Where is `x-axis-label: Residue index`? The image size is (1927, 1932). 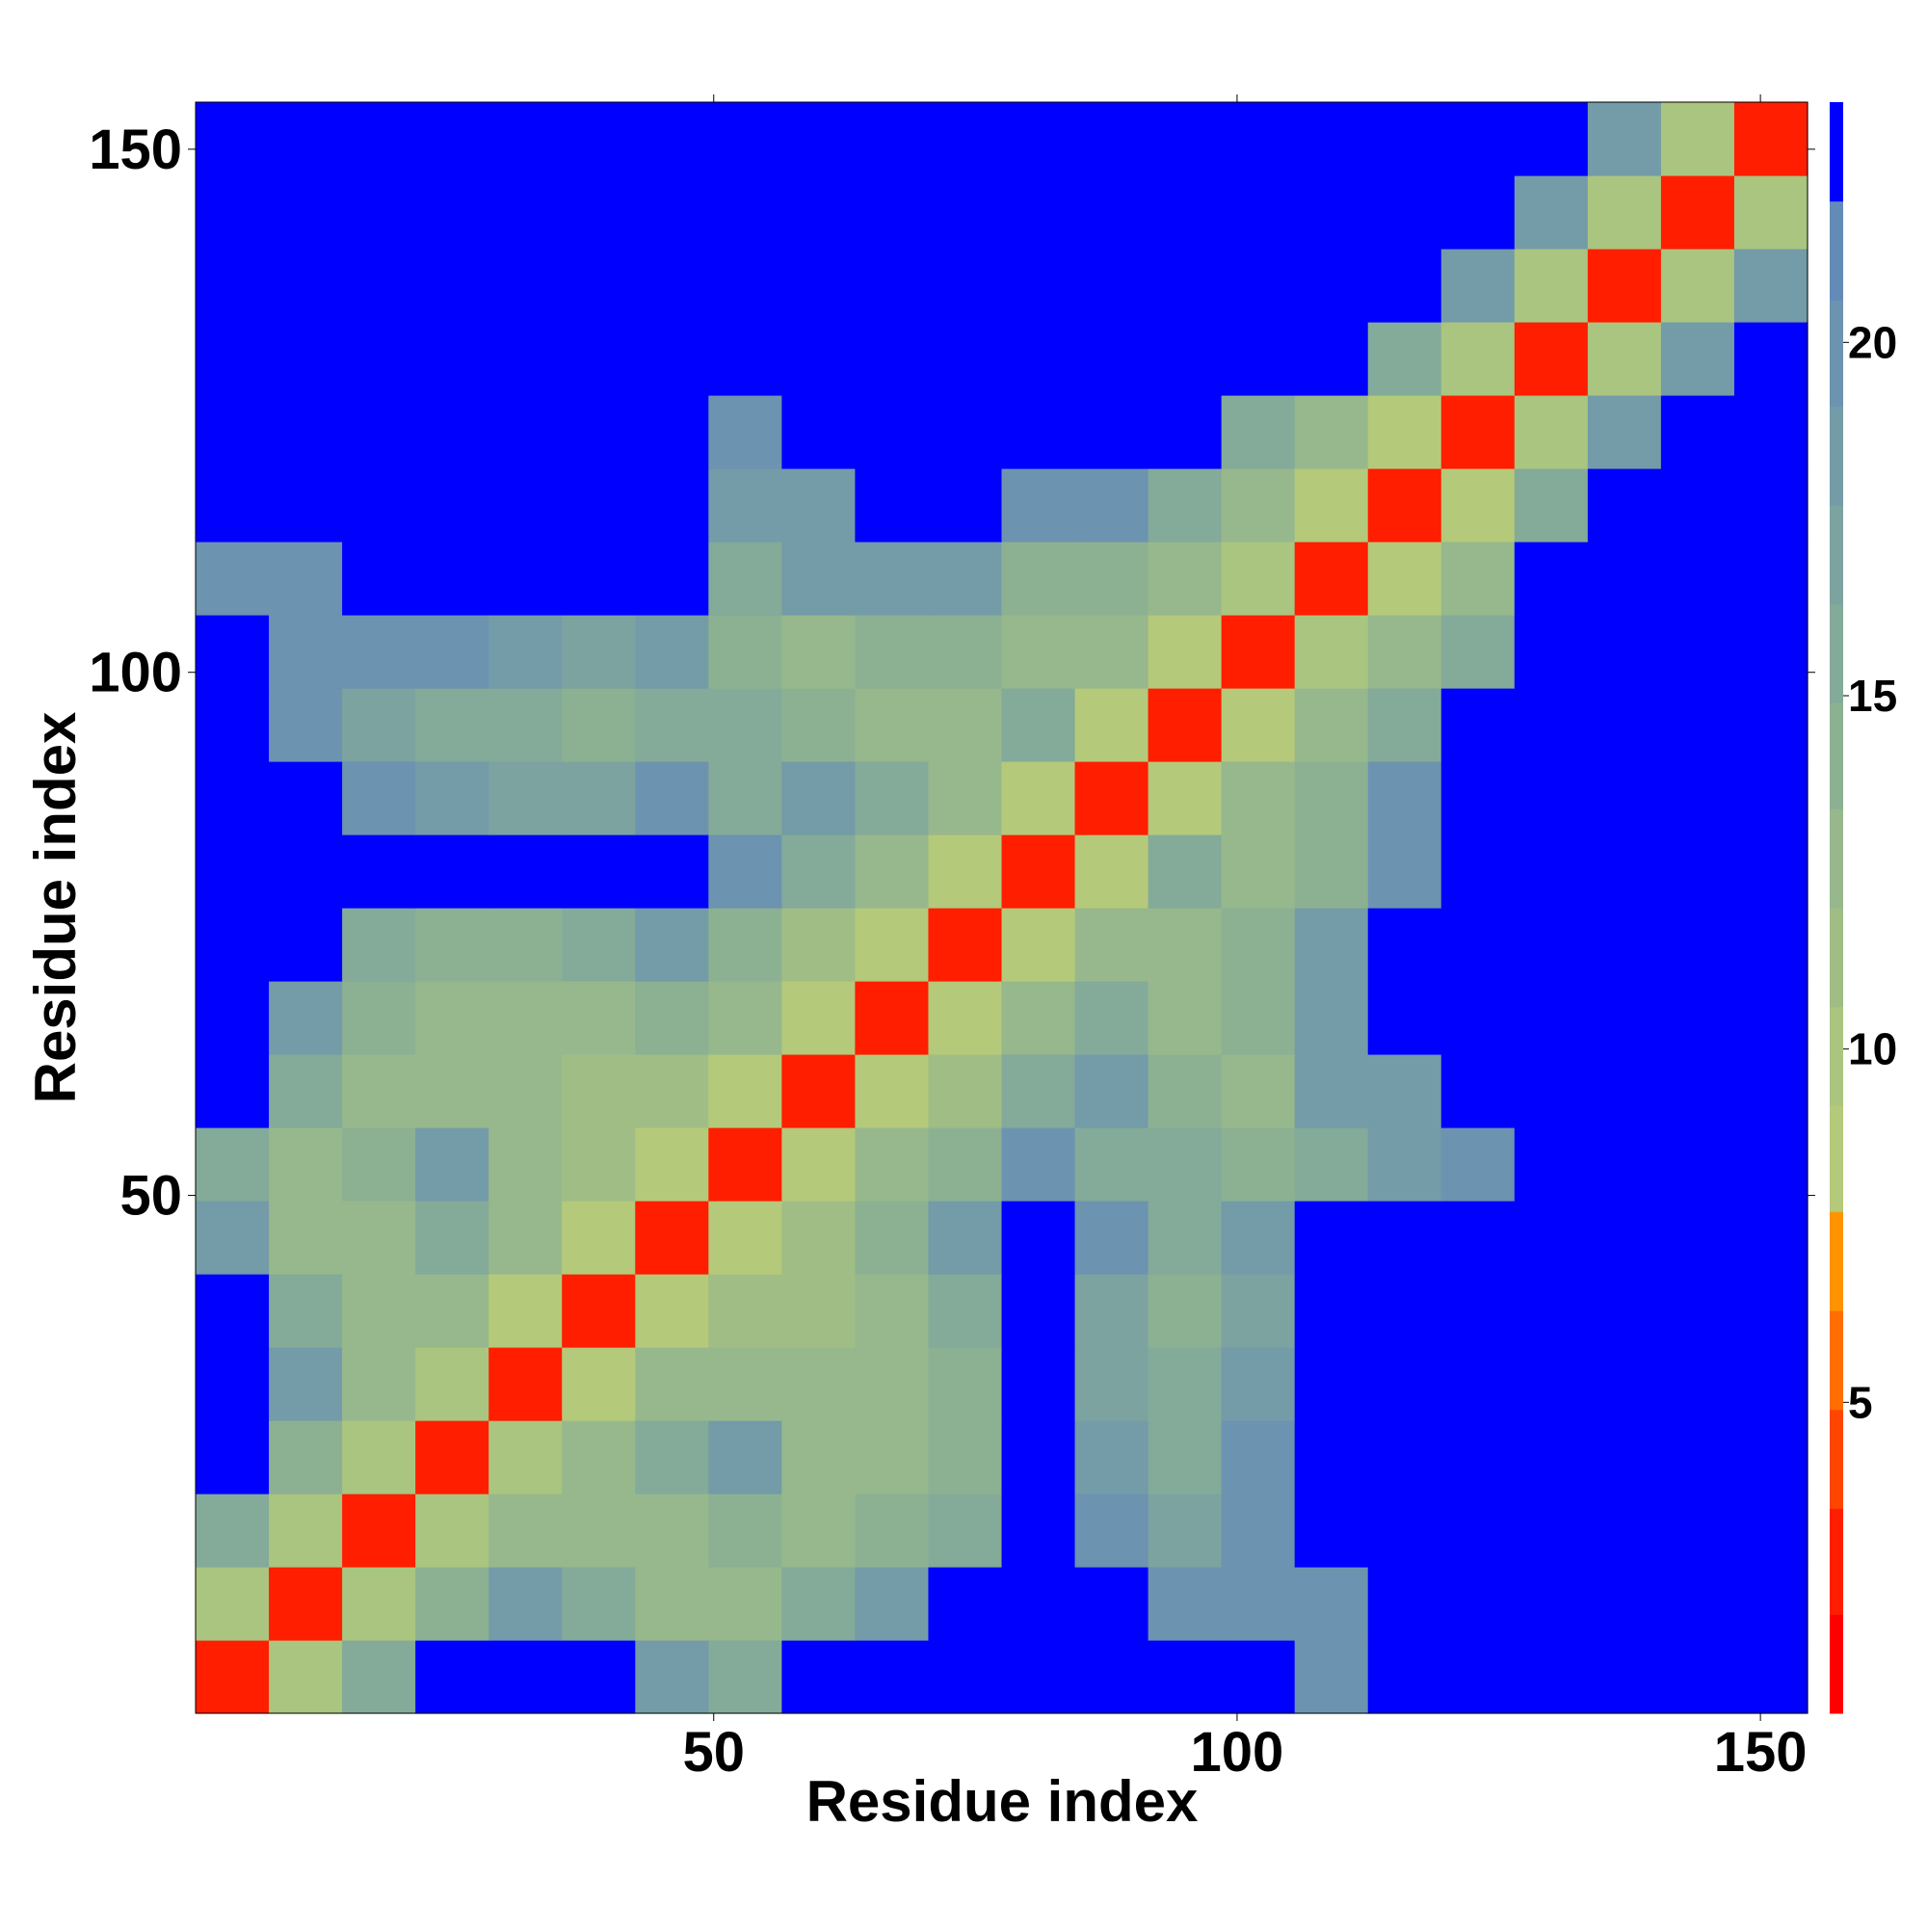 x-axis-label: Residue index is located at coordinates (1003, 1801).